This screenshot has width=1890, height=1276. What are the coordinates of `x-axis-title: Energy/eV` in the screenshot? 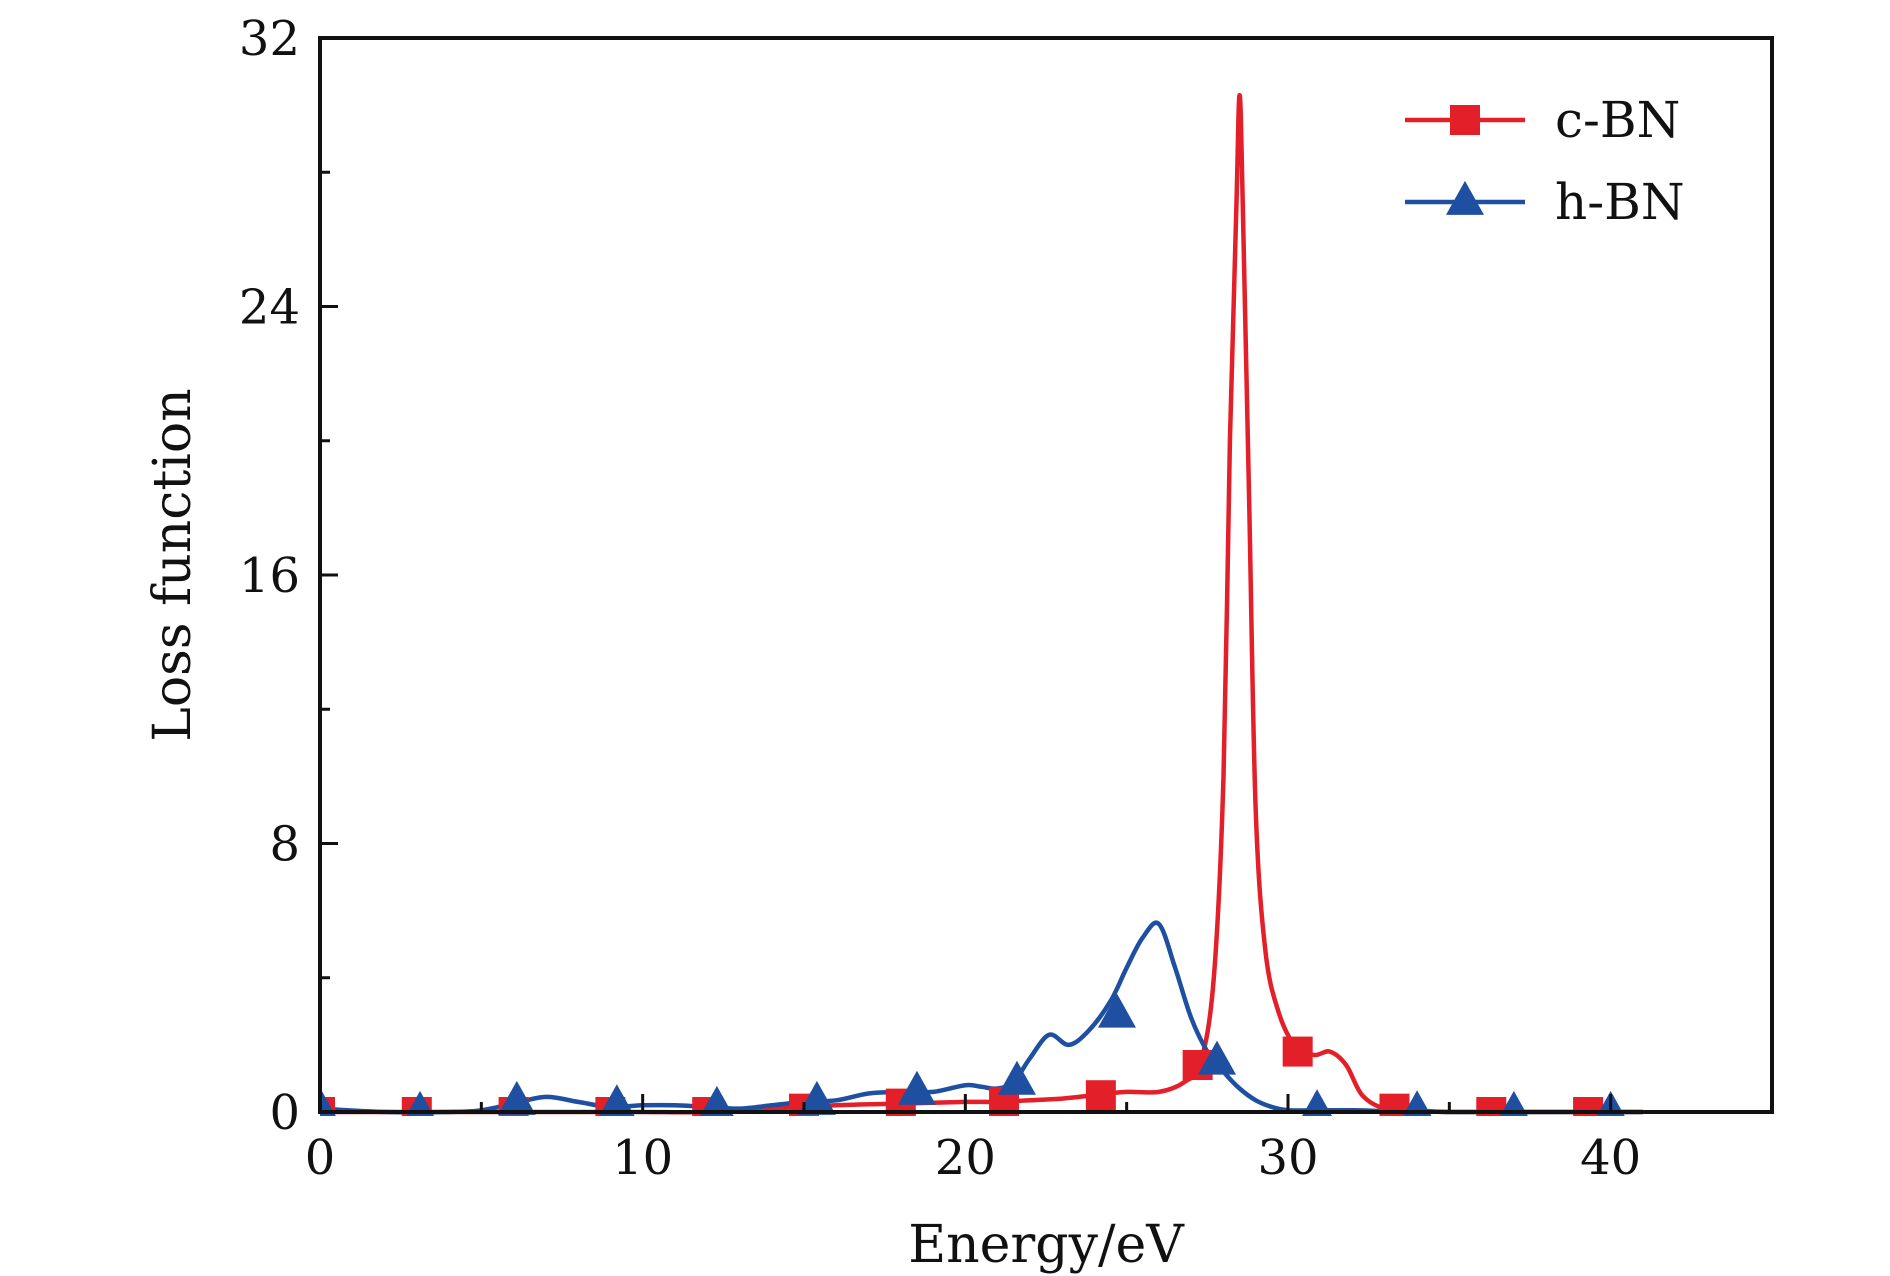 It's located at (1046, 1245).